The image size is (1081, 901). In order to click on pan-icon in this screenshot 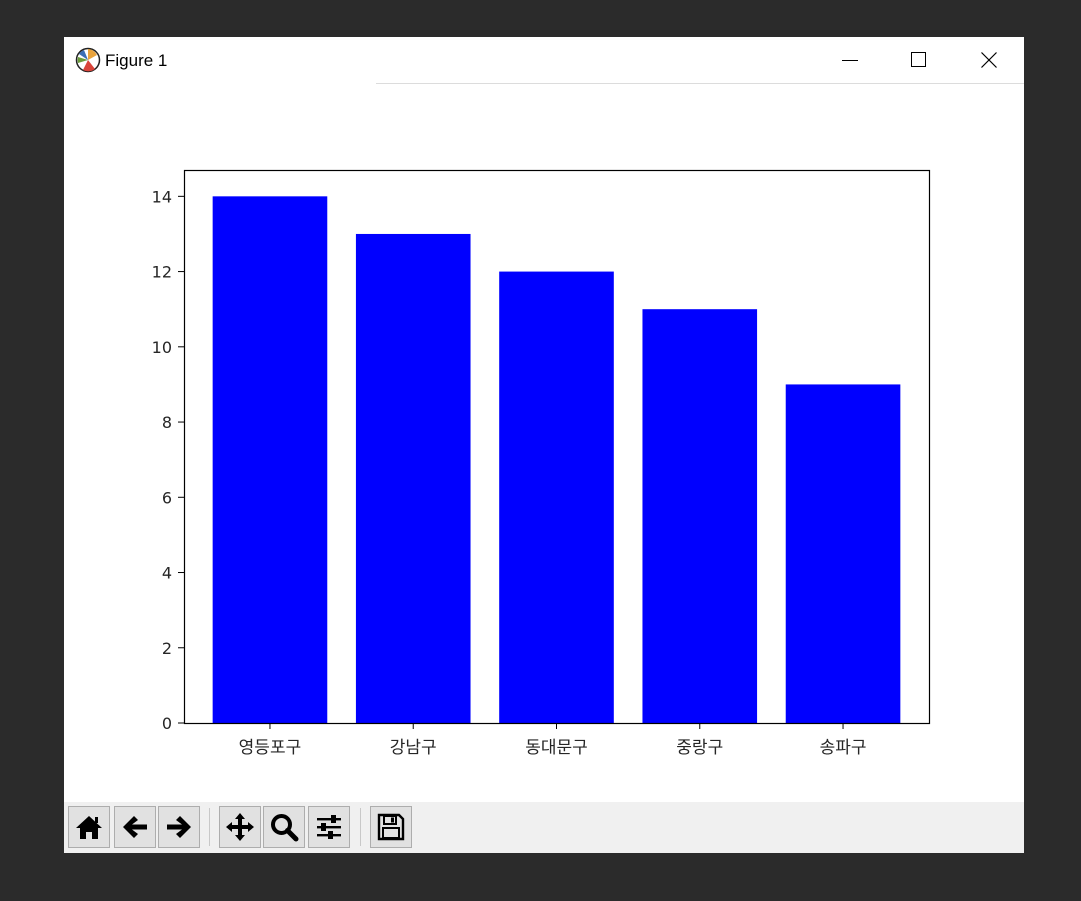, I will do `click(240, 827)`.